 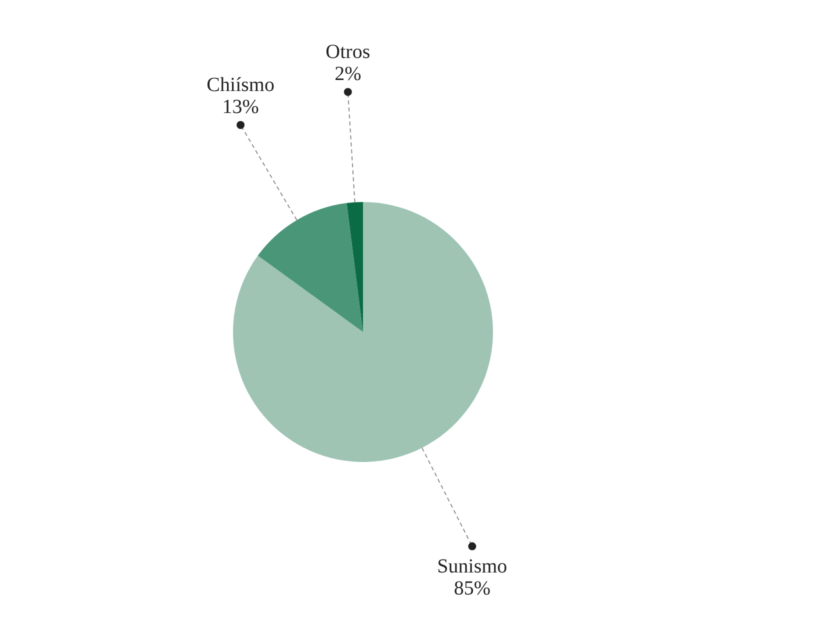 What do you see at coordinates (348, 73) in the screenshot?
I see `data-label: 2%` at bounding box center [348, 73].